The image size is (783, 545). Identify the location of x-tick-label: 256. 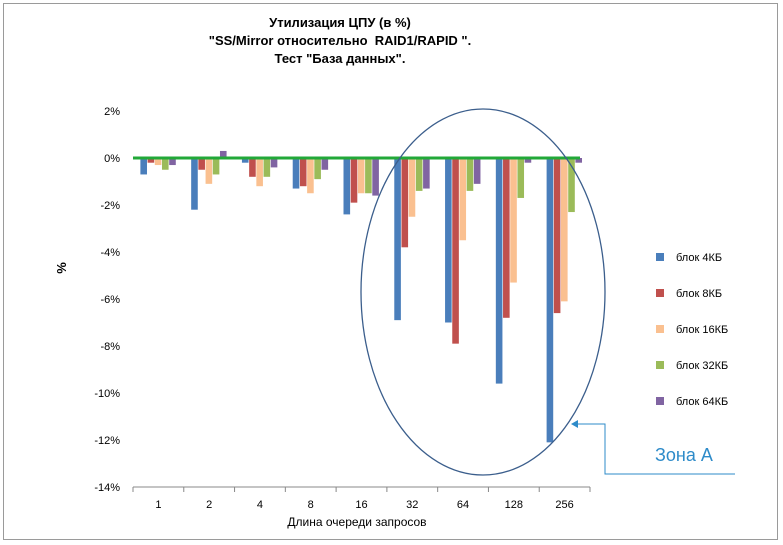
(564, 505).